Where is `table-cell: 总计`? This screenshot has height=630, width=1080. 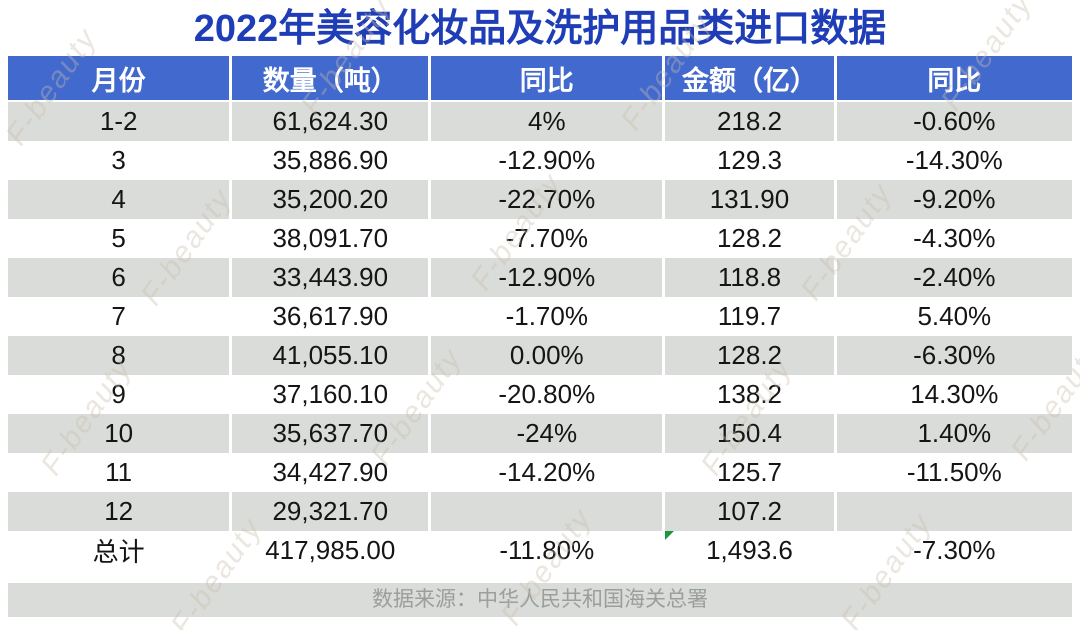
table-cell: 总计 is located at coordinates (119, 550).